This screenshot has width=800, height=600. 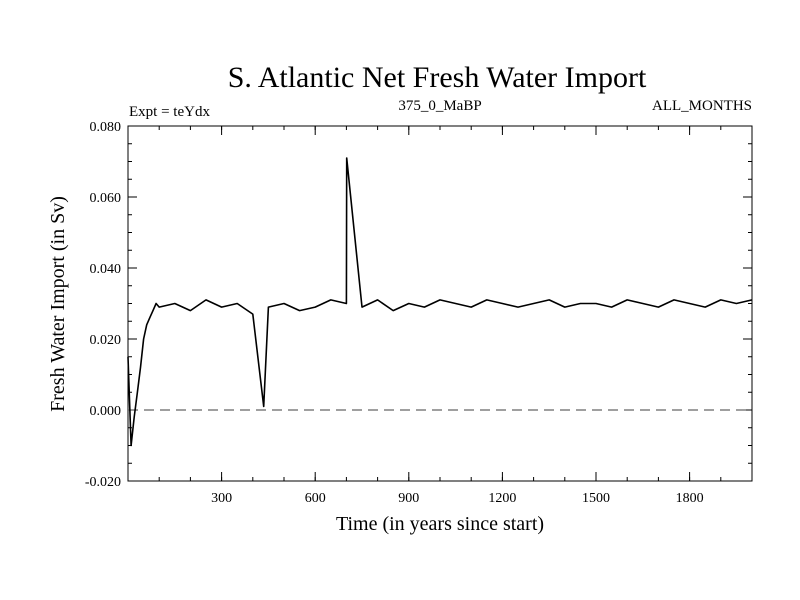 What do you see at coordinates (408, 498) in the screenshot?
I see `x-tick-label: 900` at bounding box center [408, 498].